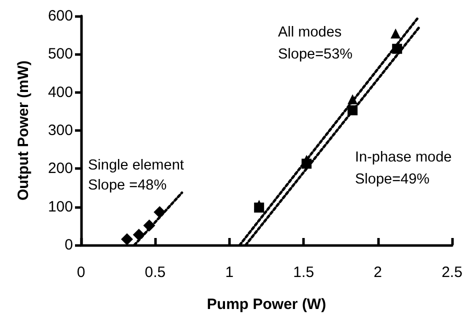  What do you see at coordinates (68, 245) in the screenshot?
I see `y-tick-label: 0` at bounding box center [68, 245].